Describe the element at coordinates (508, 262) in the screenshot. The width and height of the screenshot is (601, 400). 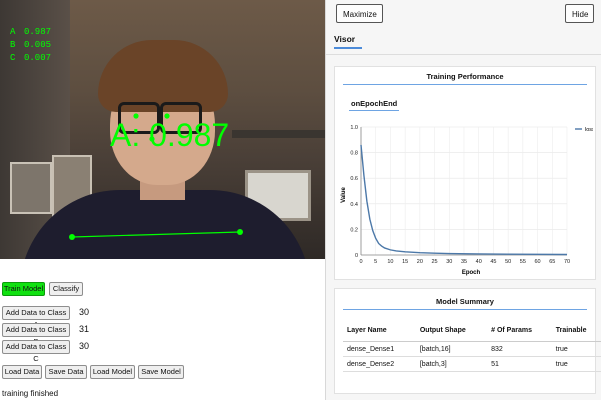
I see `x-tick-label: 50` at that location.